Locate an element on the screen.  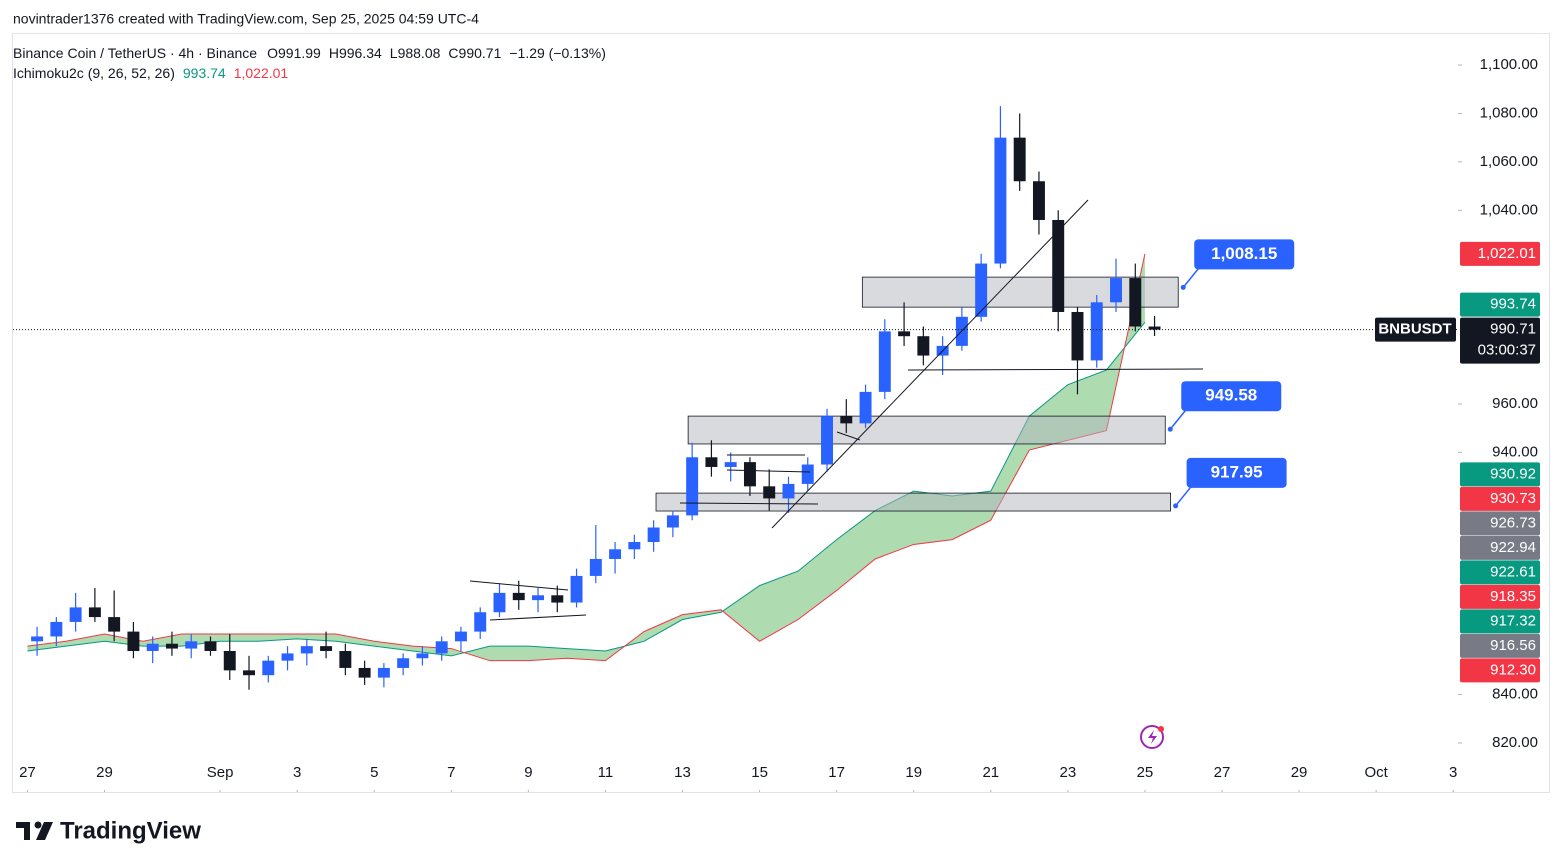
y-tick-label: 1,060.00 is located at coordinates (1509, 161).